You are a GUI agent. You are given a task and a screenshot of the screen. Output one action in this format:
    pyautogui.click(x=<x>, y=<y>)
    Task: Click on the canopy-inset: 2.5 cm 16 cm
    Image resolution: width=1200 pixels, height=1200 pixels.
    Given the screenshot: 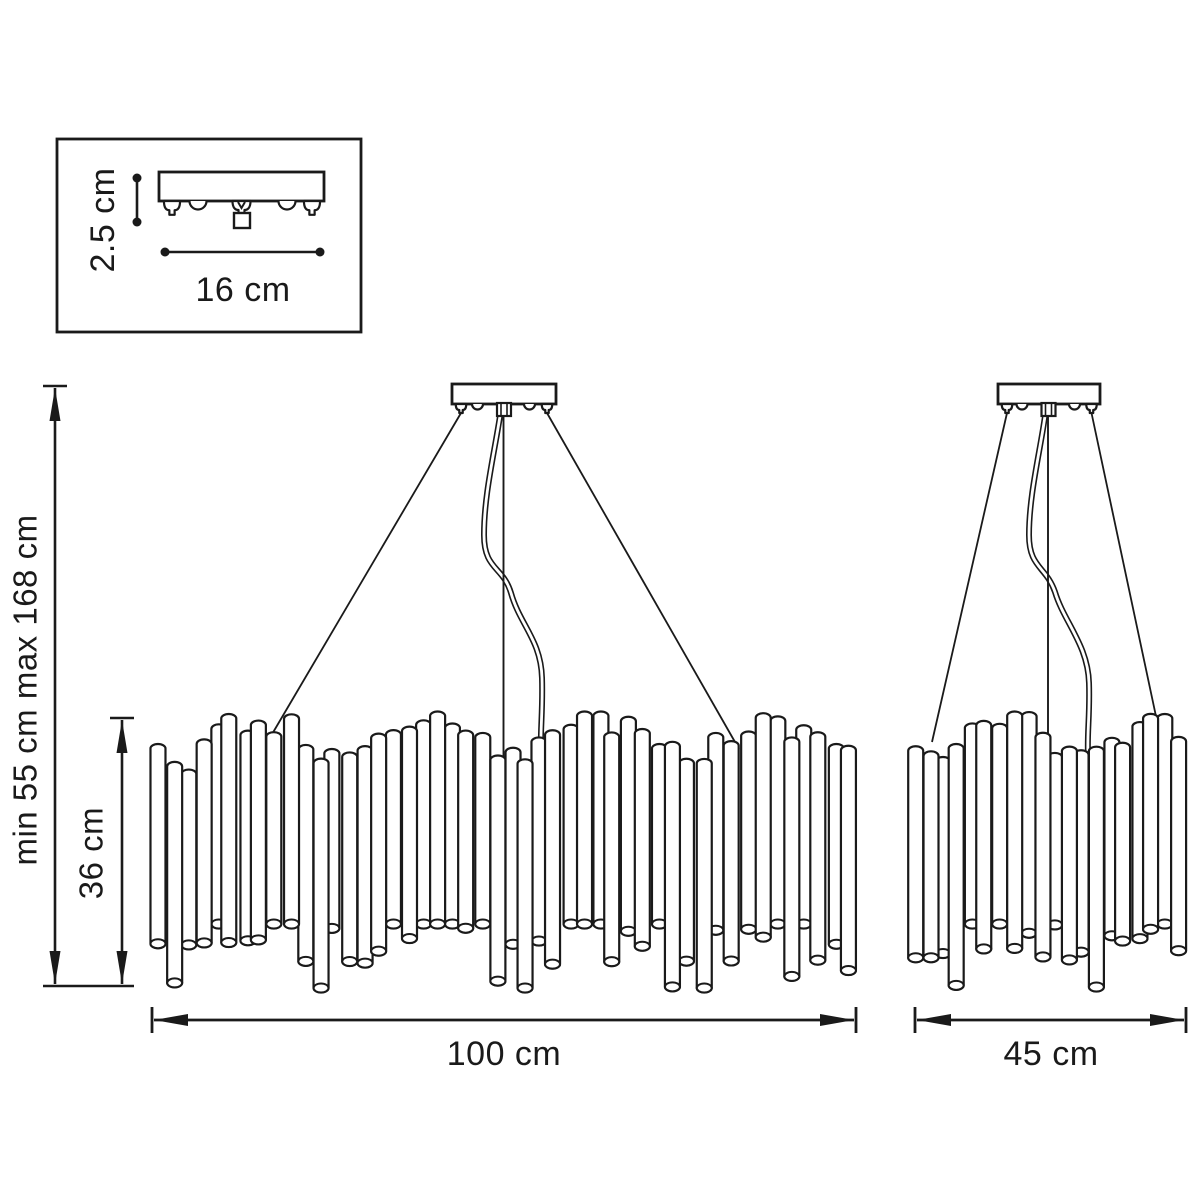 What is the action you would take?
    pyautogui.click(x=209, y=235)
    